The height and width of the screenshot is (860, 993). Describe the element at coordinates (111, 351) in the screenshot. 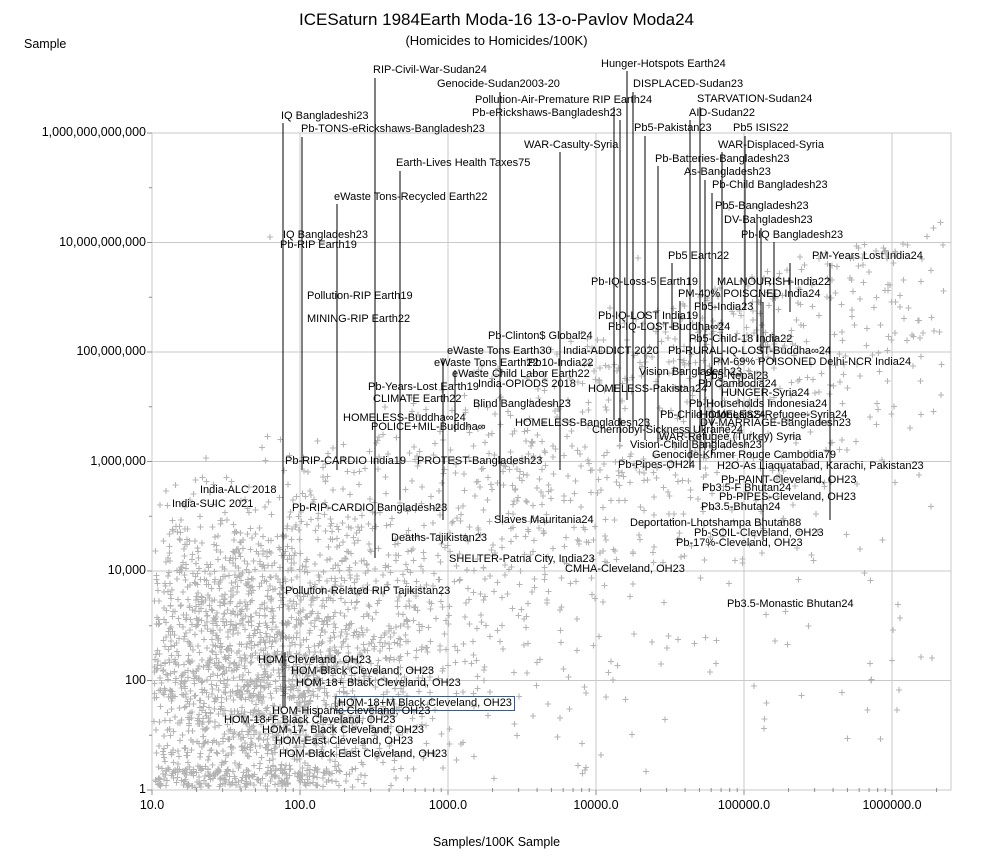

I see `y-tick-label: 100,000,000` at that location.